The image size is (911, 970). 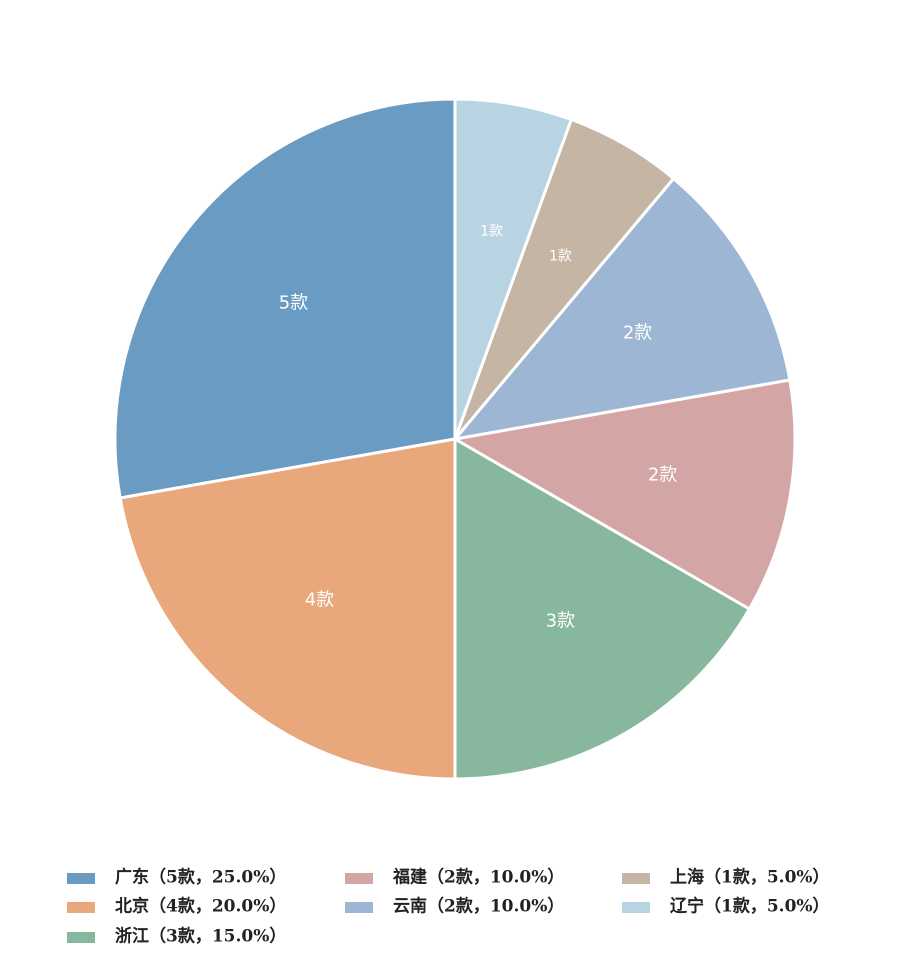 I want to click on slice-label: 3款, so click(x=560, y=621).